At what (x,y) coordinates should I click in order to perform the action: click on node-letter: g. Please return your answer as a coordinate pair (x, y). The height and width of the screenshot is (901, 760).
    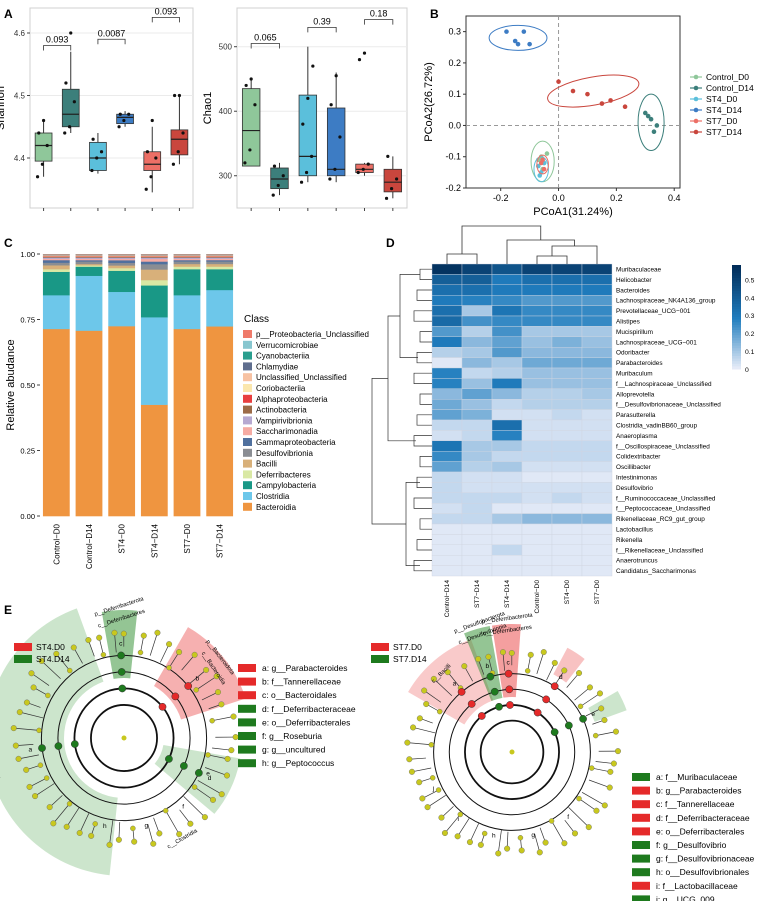
    Looking at the image, I should click on (146, 825).